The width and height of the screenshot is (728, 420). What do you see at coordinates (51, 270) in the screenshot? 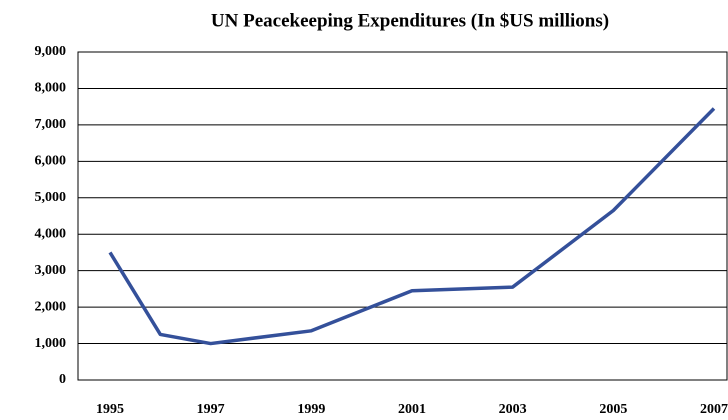
I see `y-tick-label: 3,000` at bounding box center [51, 270].